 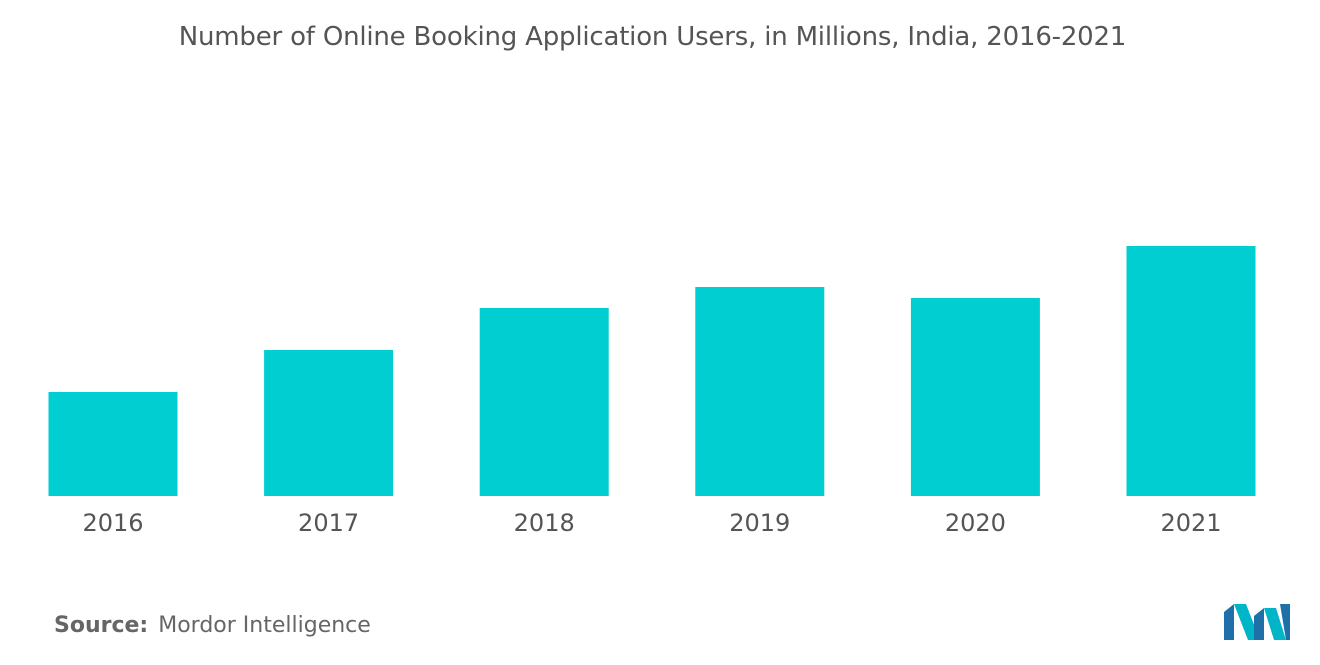 What do you see at coordinates (1257, 622) in the screenshot?
I see `mordor-intelligence-logo-icon` at bounding box center [1257, 622].